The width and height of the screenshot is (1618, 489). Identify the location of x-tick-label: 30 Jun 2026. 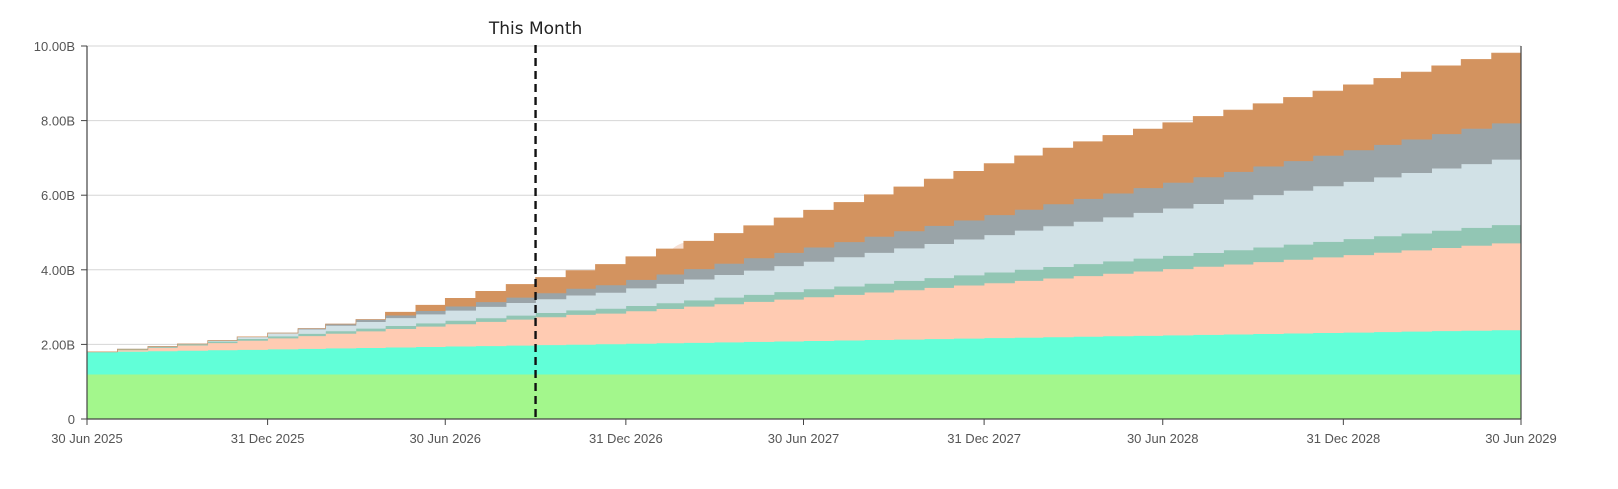
(445, 438).